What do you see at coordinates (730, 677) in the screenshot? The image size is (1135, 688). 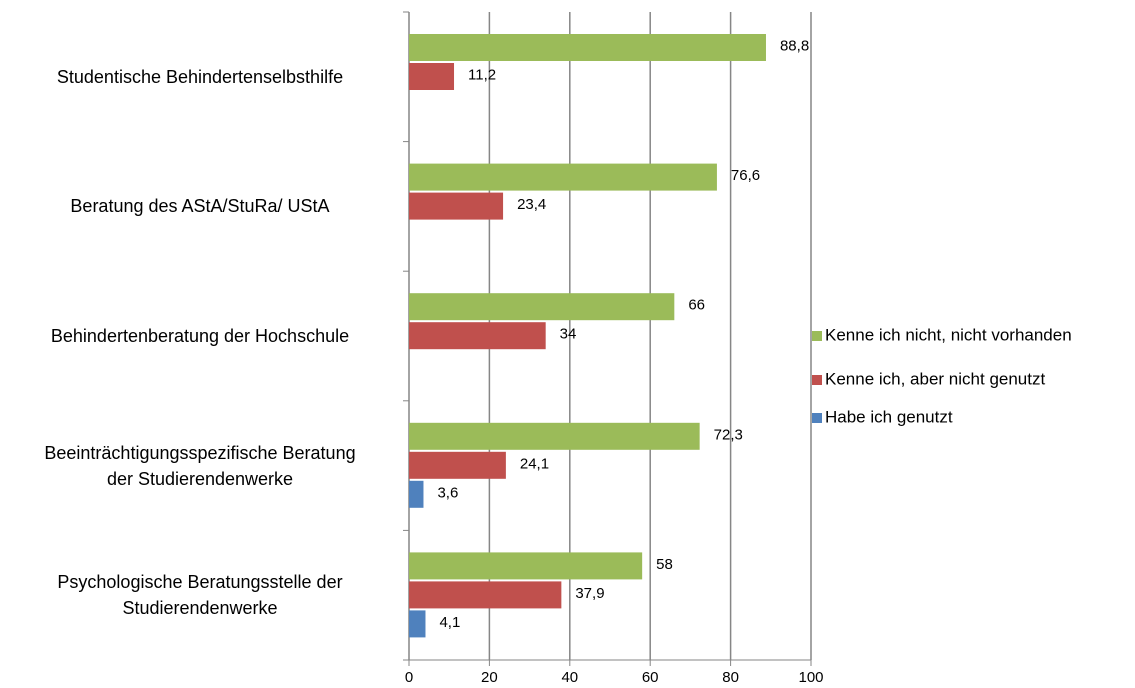 I see `x-tick-label: 80` at bounding box center [730, 677].